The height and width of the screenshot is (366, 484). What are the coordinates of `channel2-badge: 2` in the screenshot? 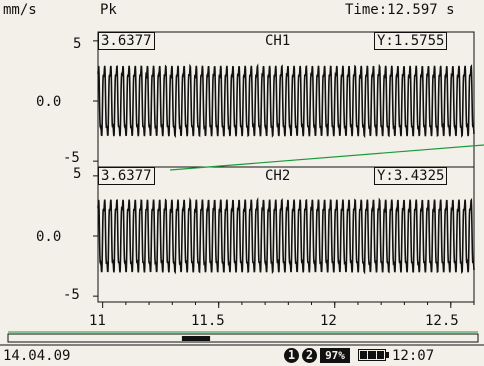 It's located at (309, 355).